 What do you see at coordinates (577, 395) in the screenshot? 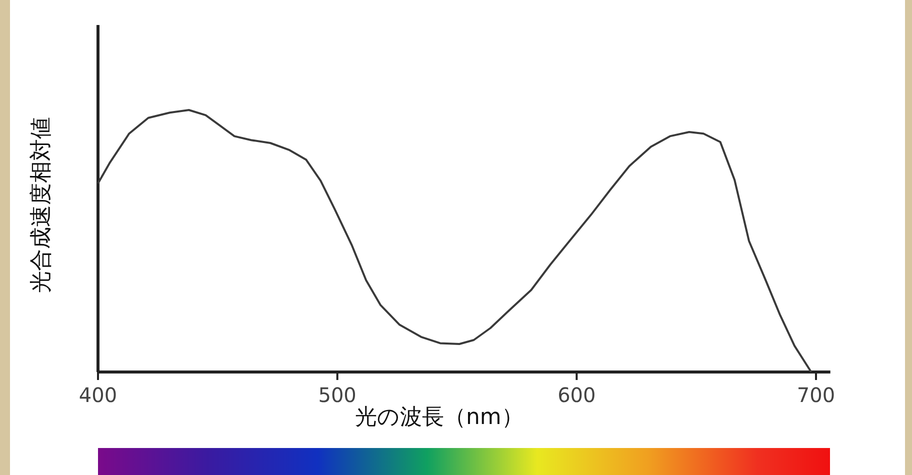
I see `x-tick-label: 600` at bounding box center [577, 395].